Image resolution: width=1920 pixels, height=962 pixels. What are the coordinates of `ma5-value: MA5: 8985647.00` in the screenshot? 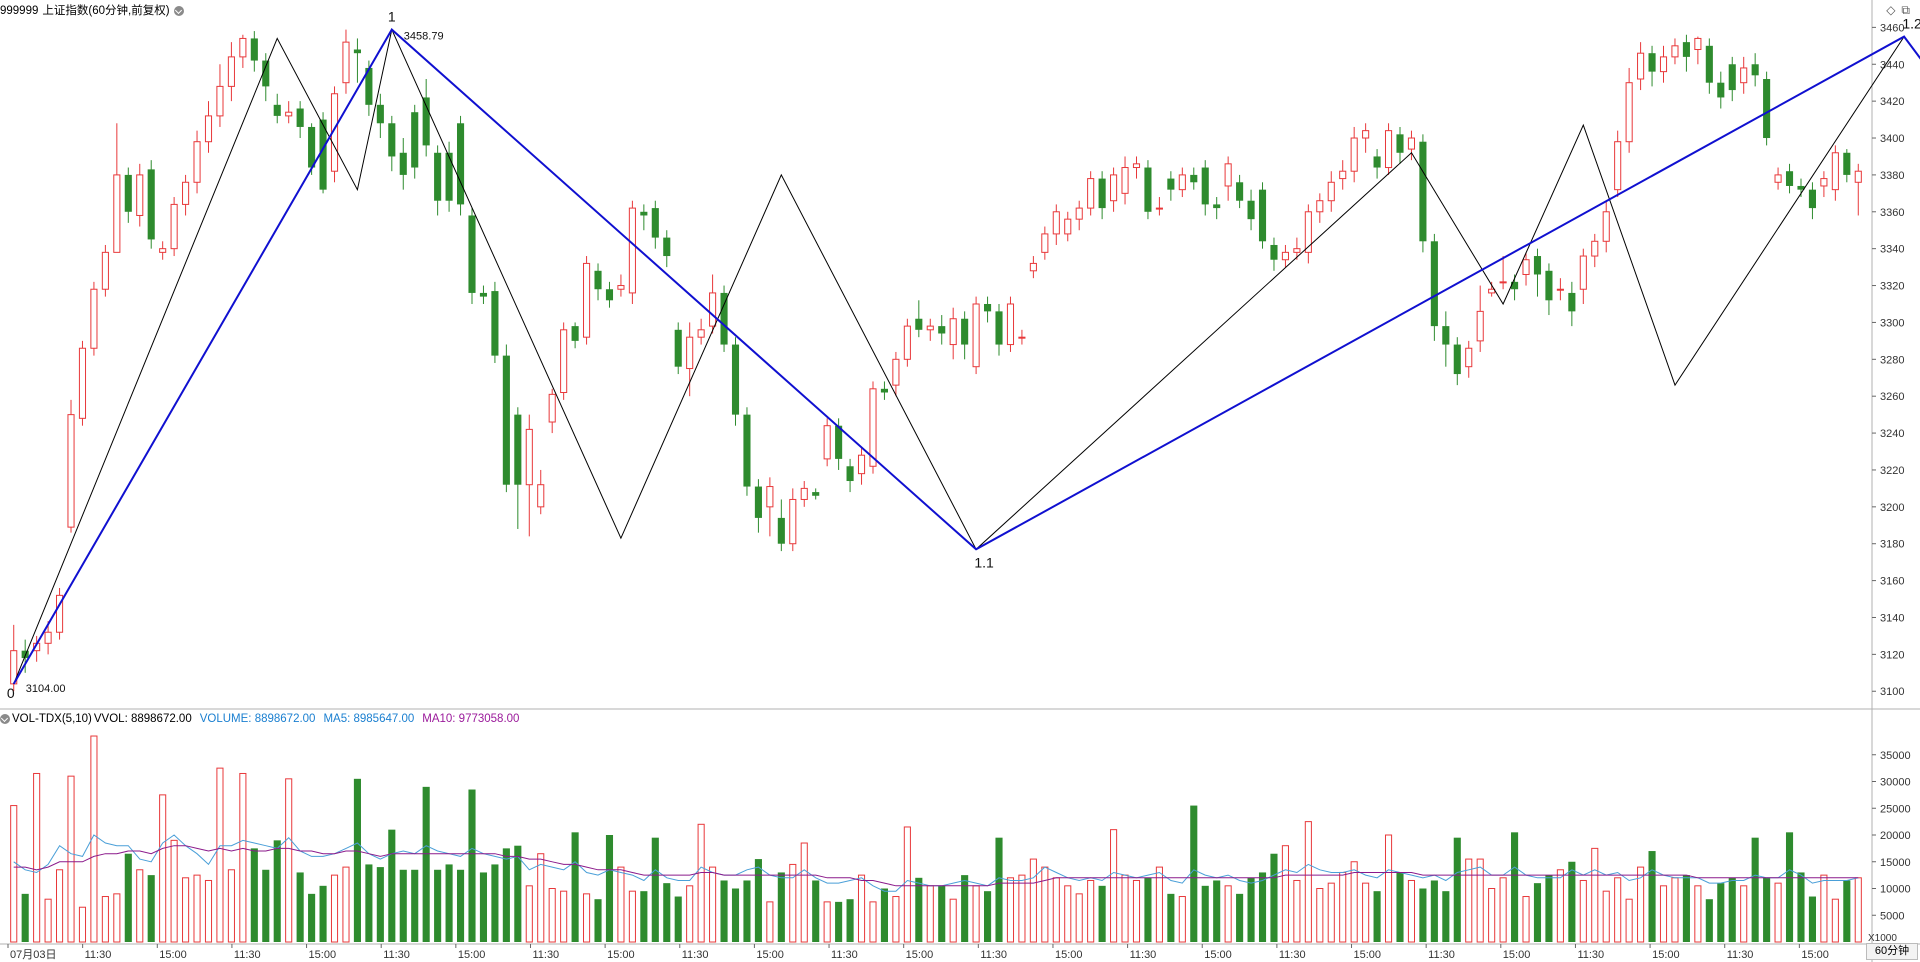 It's located at (369, 719).